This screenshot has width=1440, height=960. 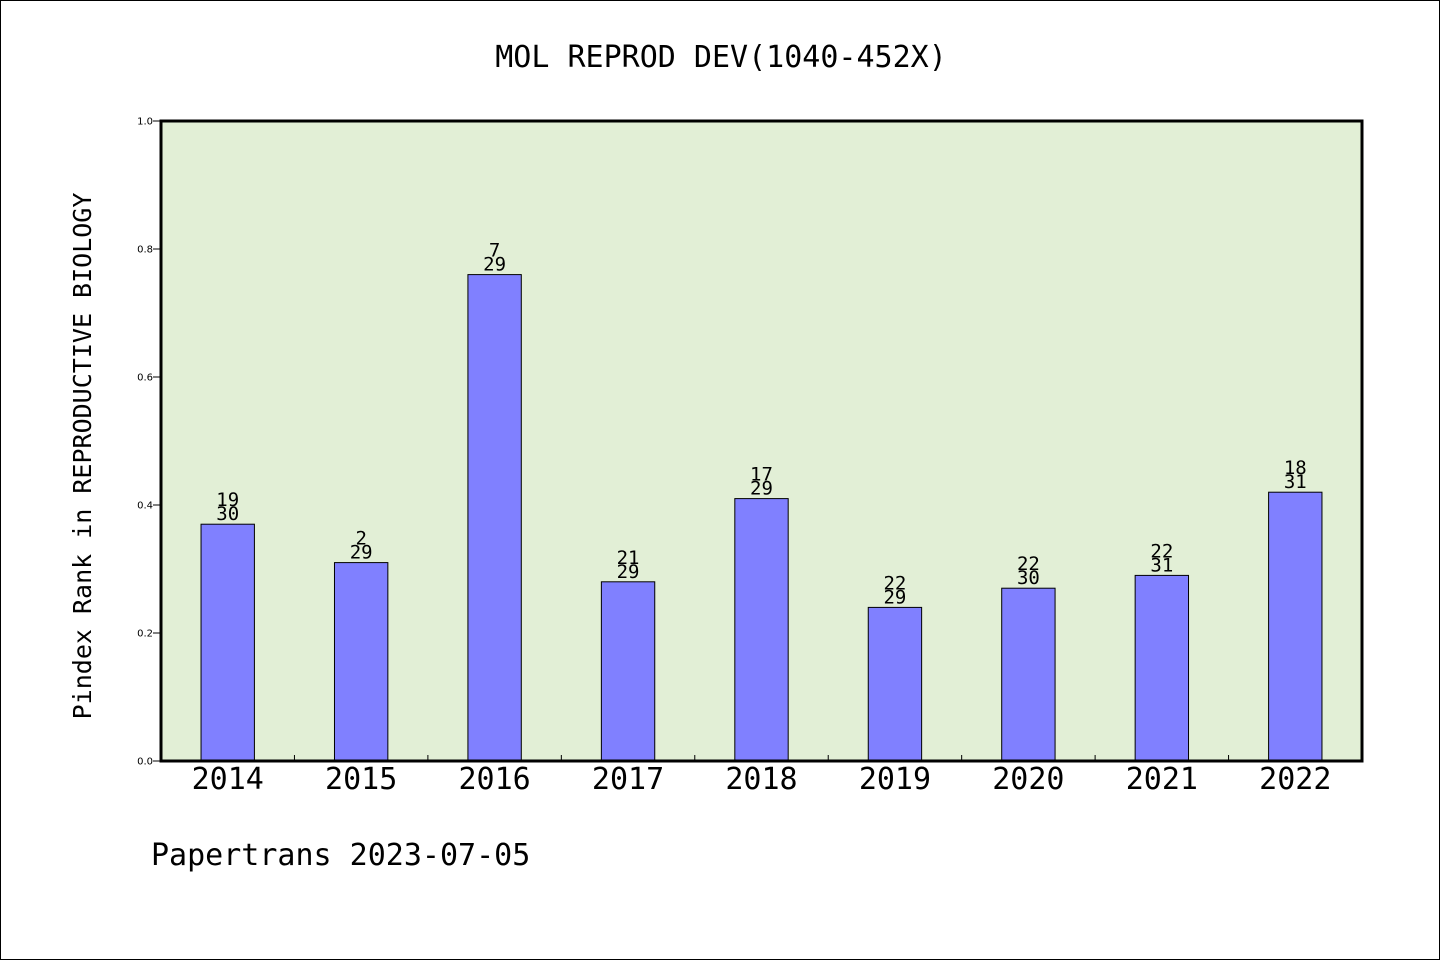 I want to click on y-tick-label: 0.6, so click(x=145, y=378).